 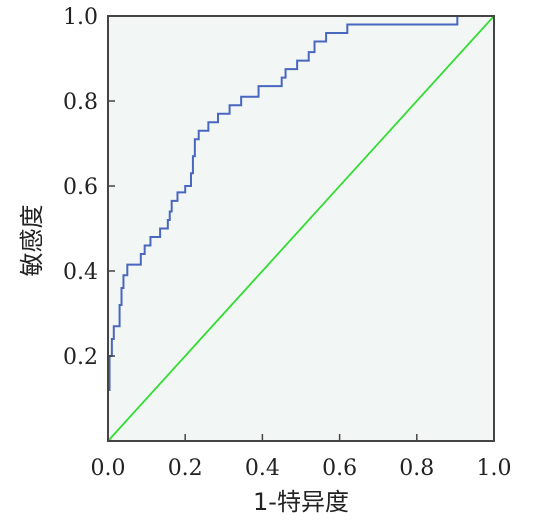 I want to click on x-tick-label: 0.4, so click(x=262, y=468).